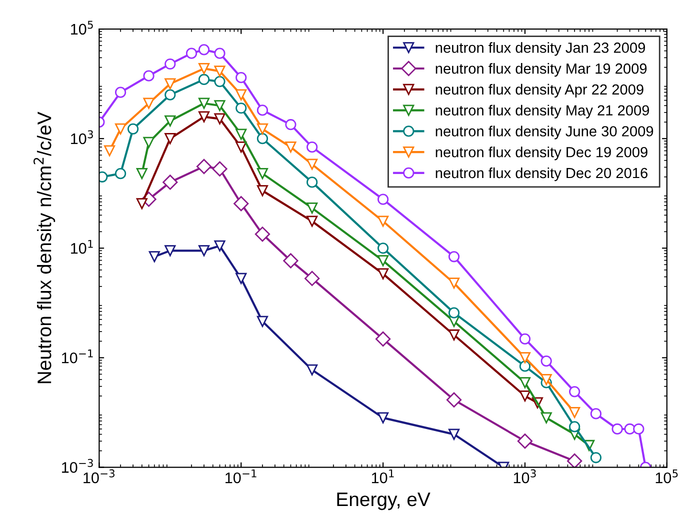 Image resolution: width=684 pixels, height=528 pixels. What do you see at coordinates (82, 27) in the screenshot?
I see `y-tick-label: 10$^{5}$` at bounding box center [82, 27].